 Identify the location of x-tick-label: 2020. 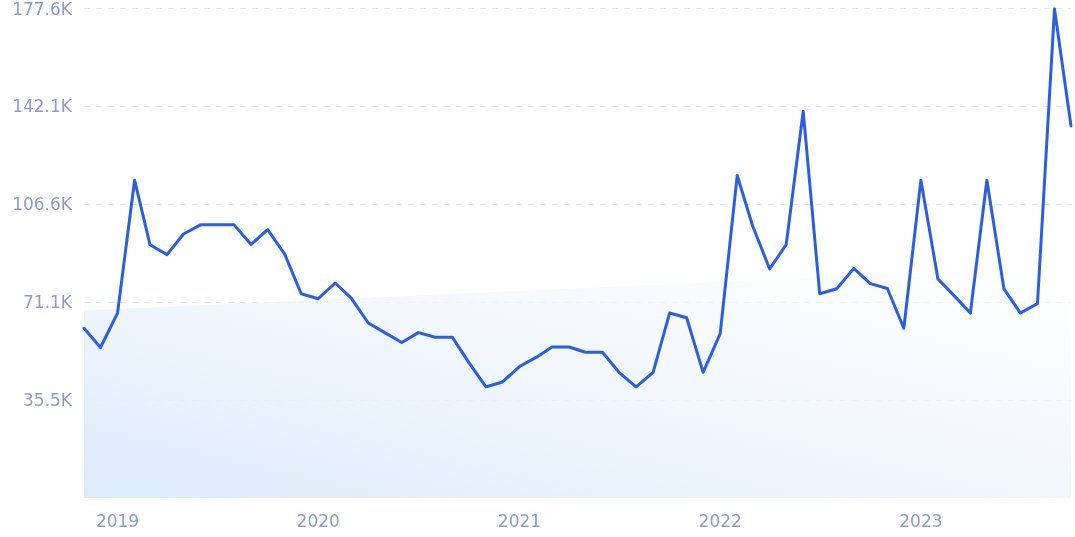
(318, 520).